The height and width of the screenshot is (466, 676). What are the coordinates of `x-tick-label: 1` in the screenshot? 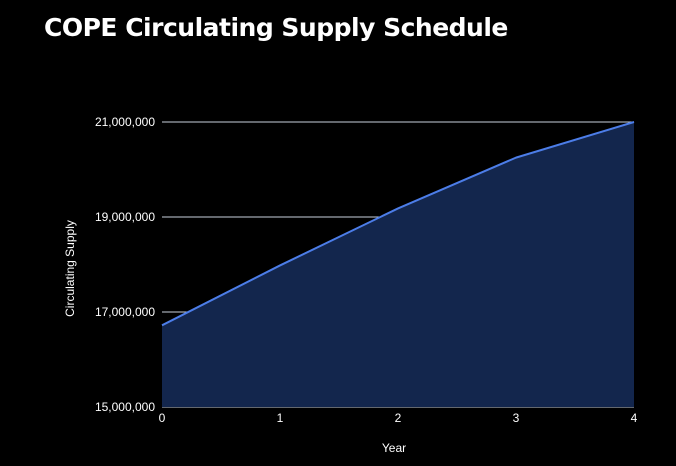 It's located at (280, 418).